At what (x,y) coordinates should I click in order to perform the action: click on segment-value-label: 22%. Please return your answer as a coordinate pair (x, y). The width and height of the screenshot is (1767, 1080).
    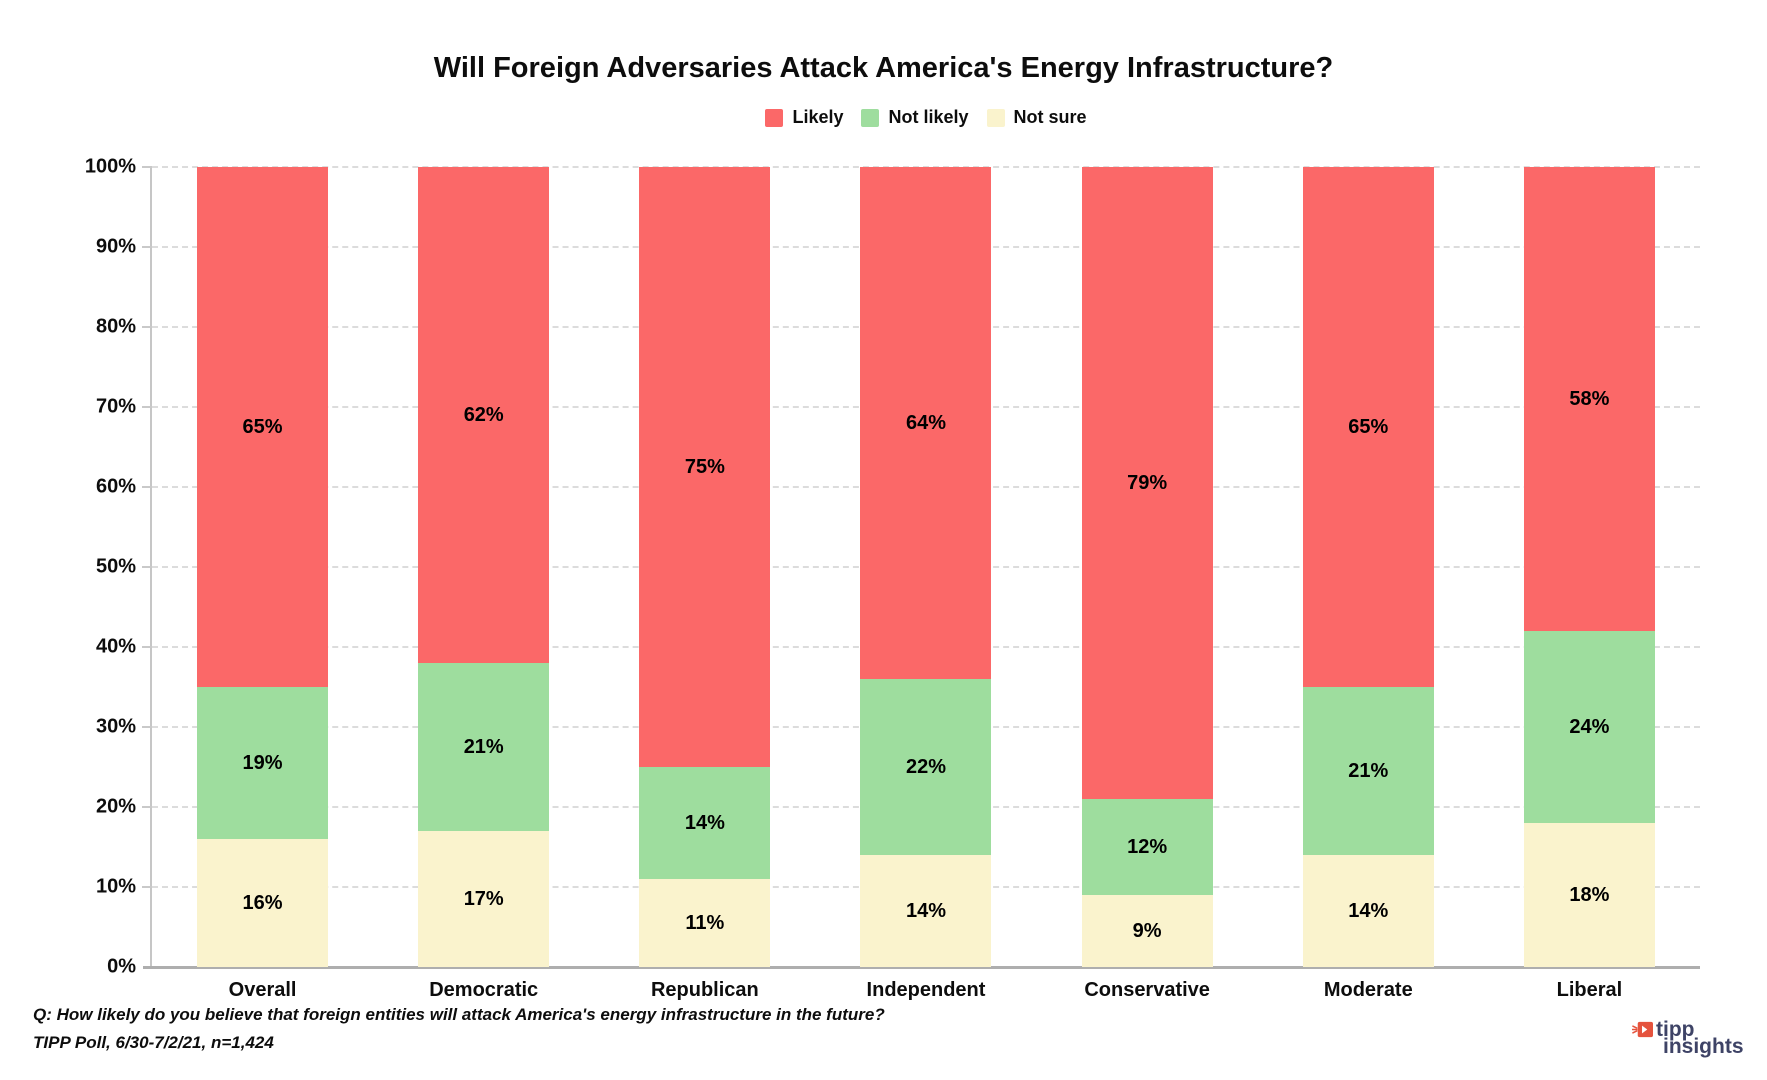
    Looking at the image, I should click on (925, 766).